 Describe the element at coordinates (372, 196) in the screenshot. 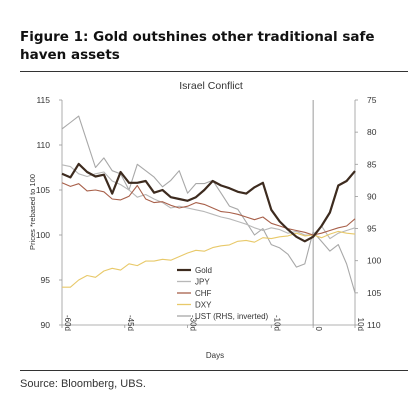

I see `y-tick-label-right-90: 90` at that location.